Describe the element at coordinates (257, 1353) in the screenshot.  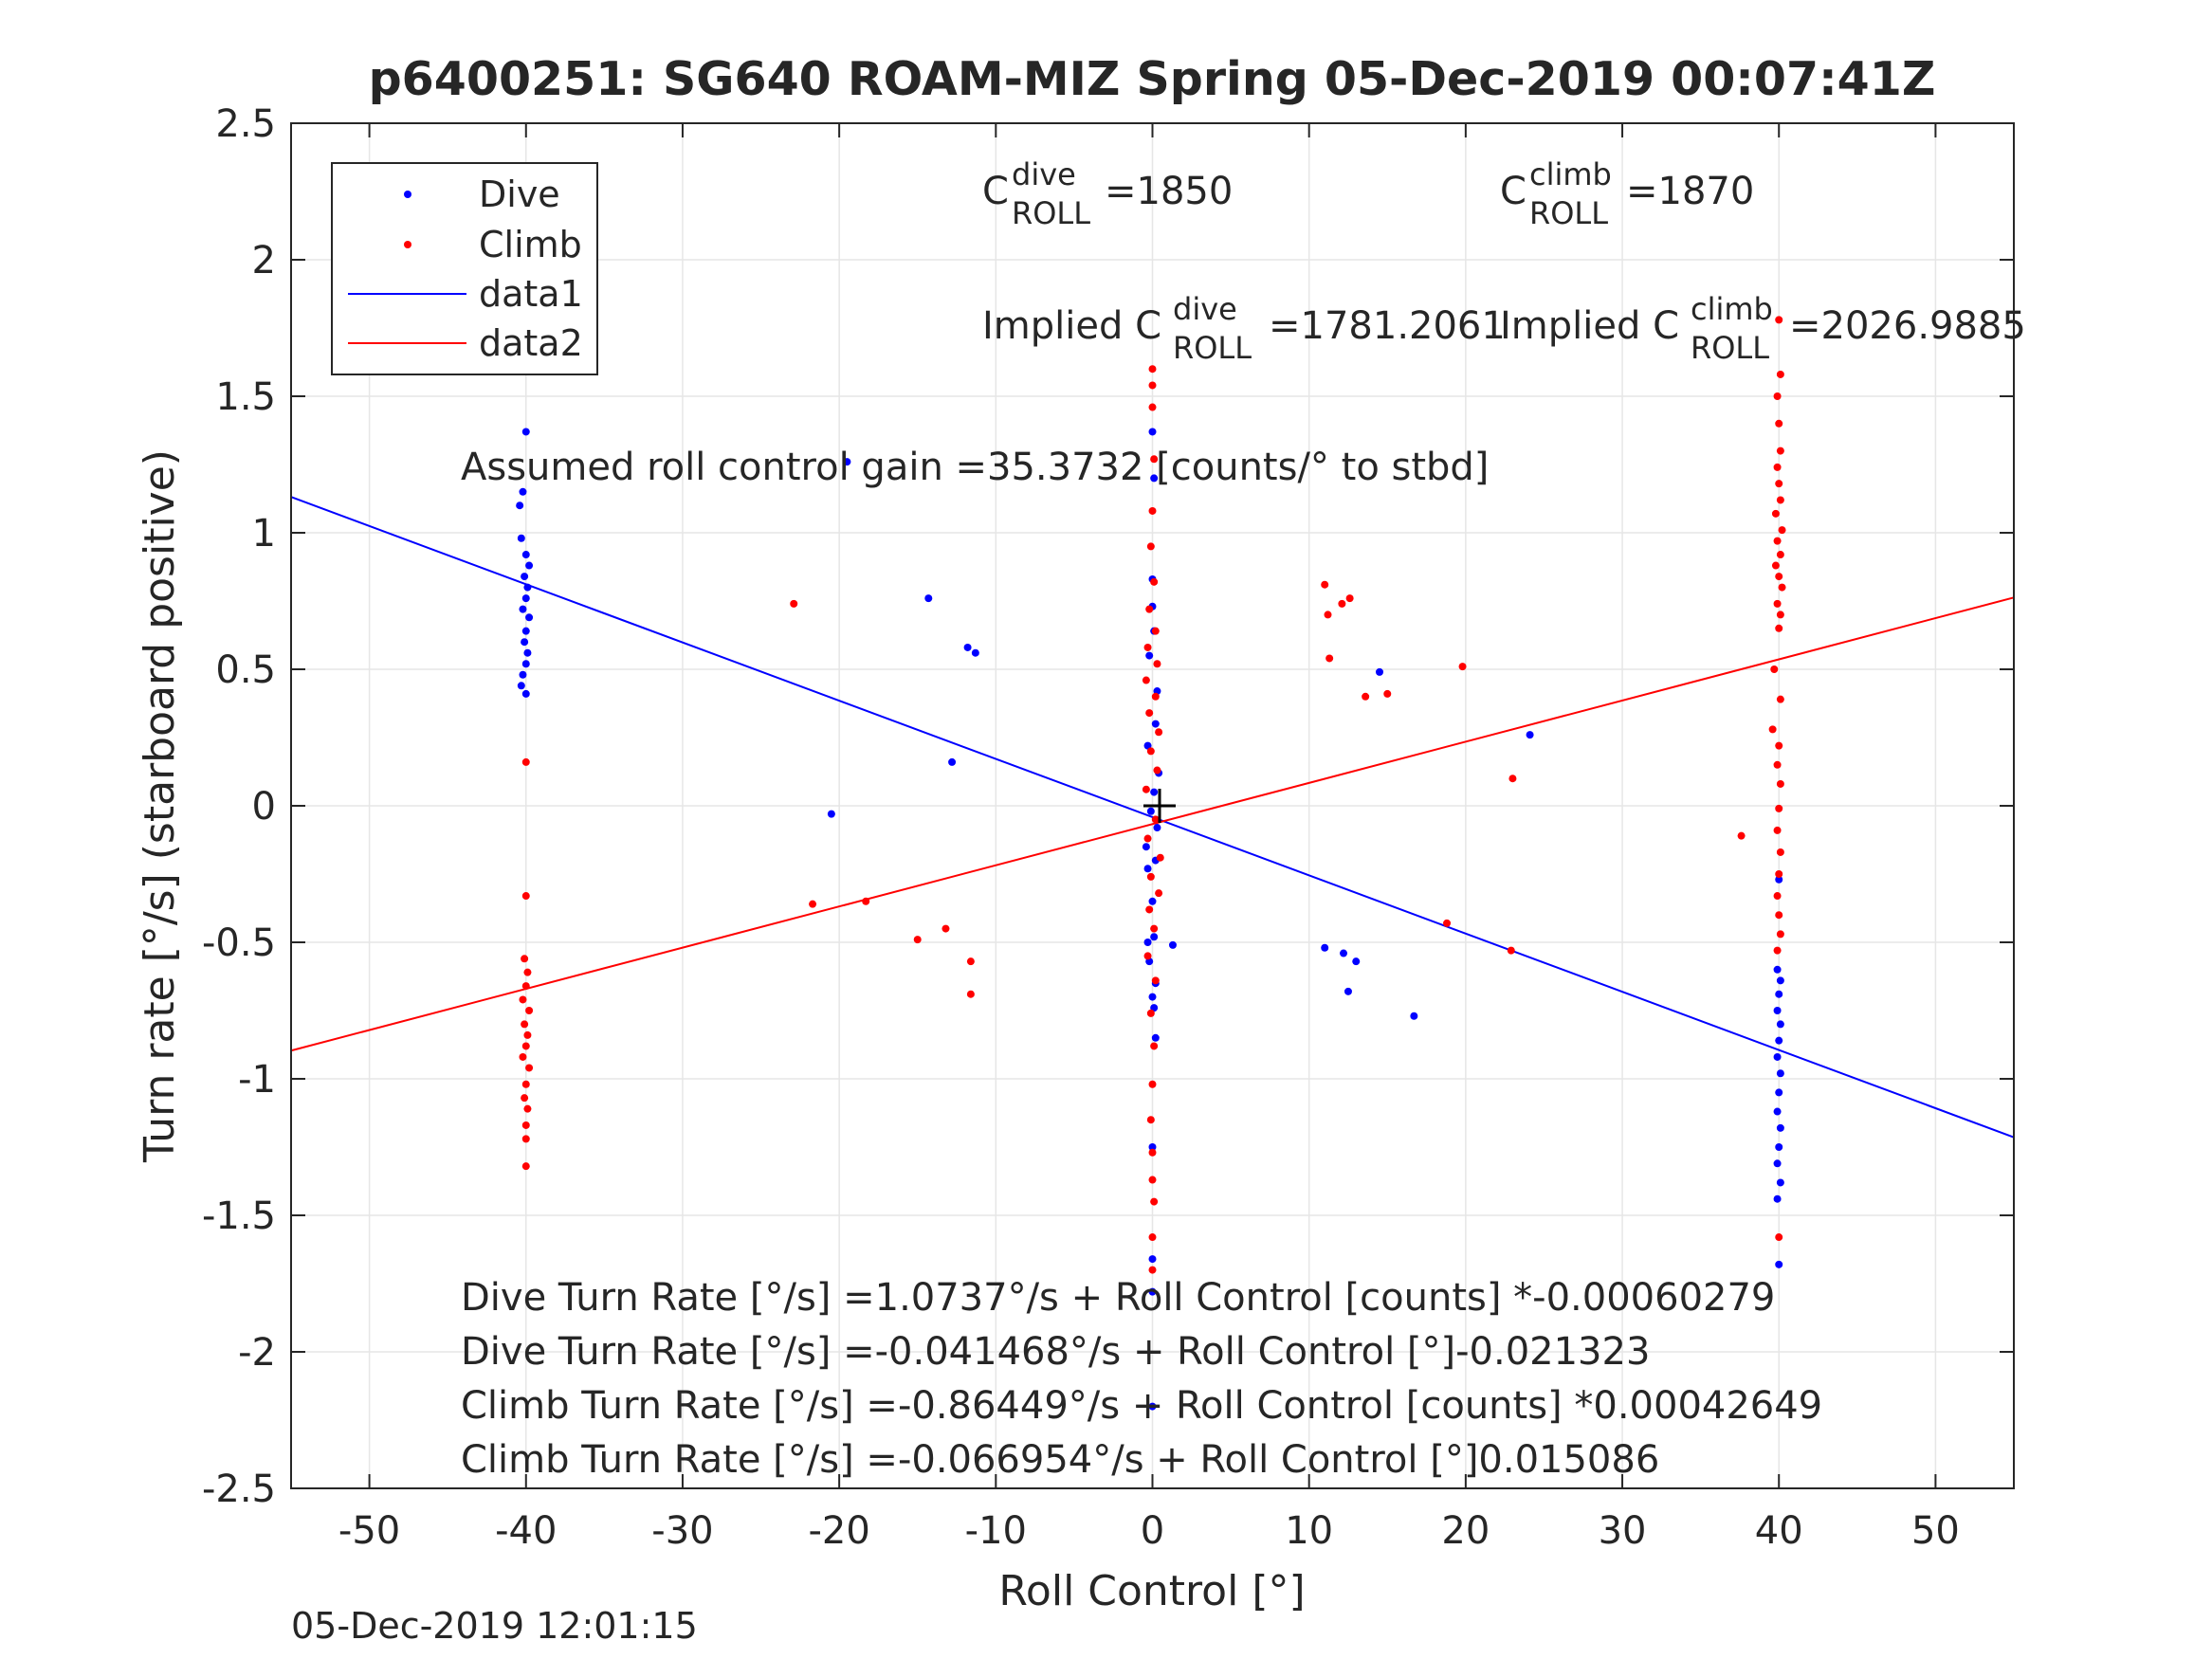
I see `y-tick-label: -2` at that location.